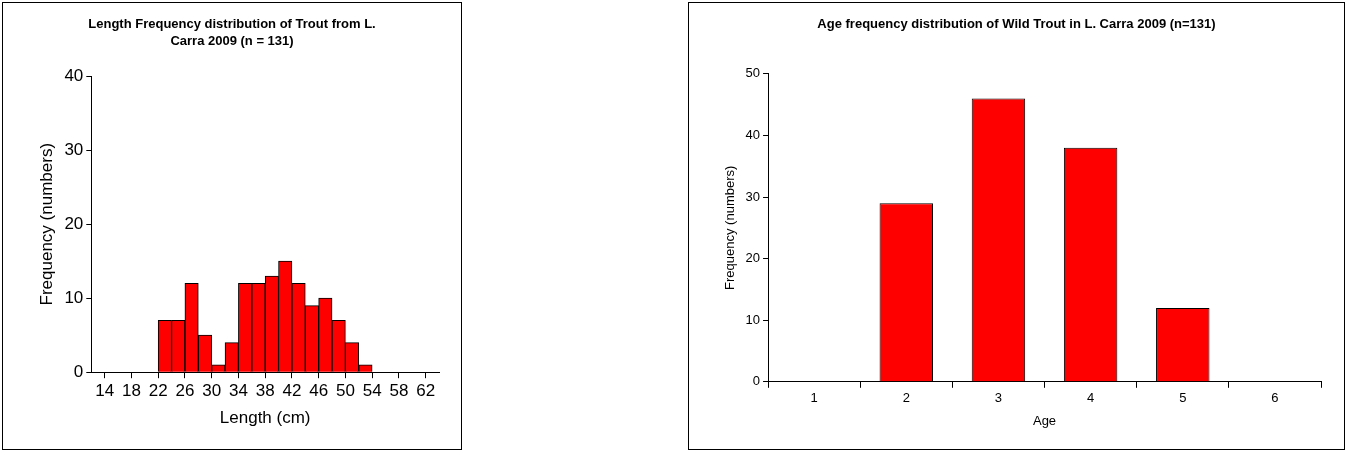 This screenshot has height=455, width=1348. What do you see at coordinates (131, 391) in the screenshot?
I see `x-tick-label: 18` at bounding box center [131, 391].